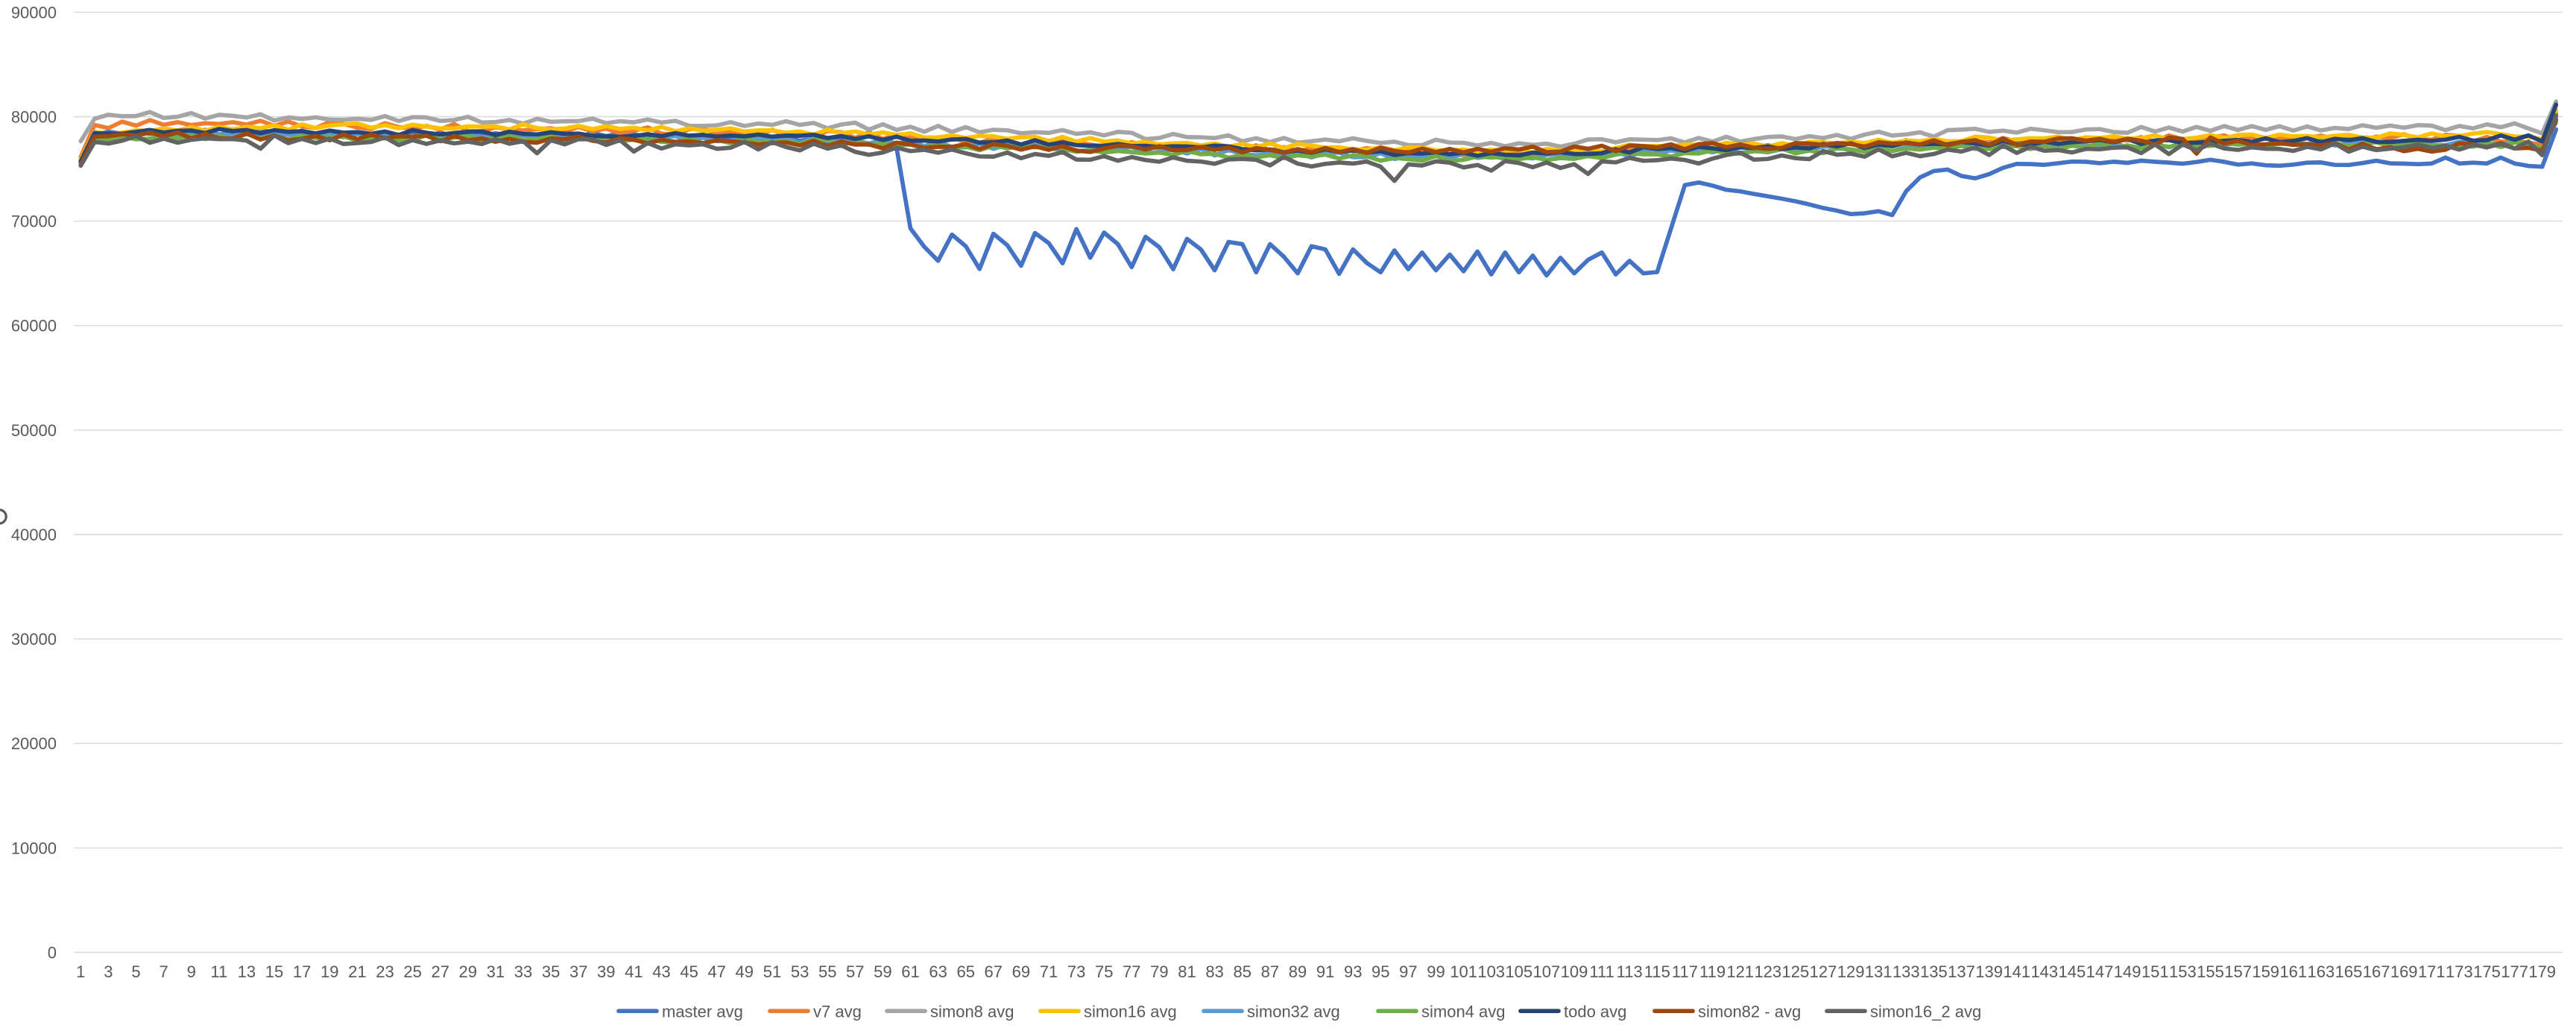 This screenshot has width=2576, height=1031. Describe the element at coordinates (2487, 972) in the screenshot. I see `svg-text: 175` at that location.